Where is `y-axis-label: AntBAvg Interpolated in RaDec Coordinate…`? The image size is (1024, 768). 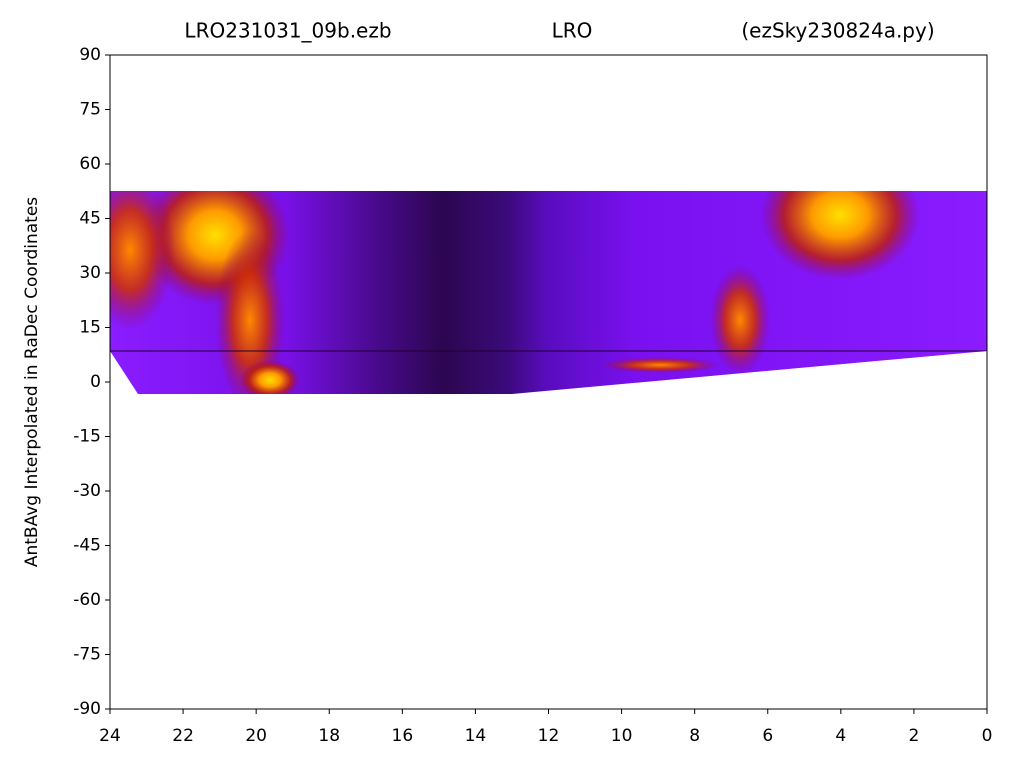
y-axis-label: AntBAvg Interpolated in RaDec Coordinate… is located at coordinates (32, 382).